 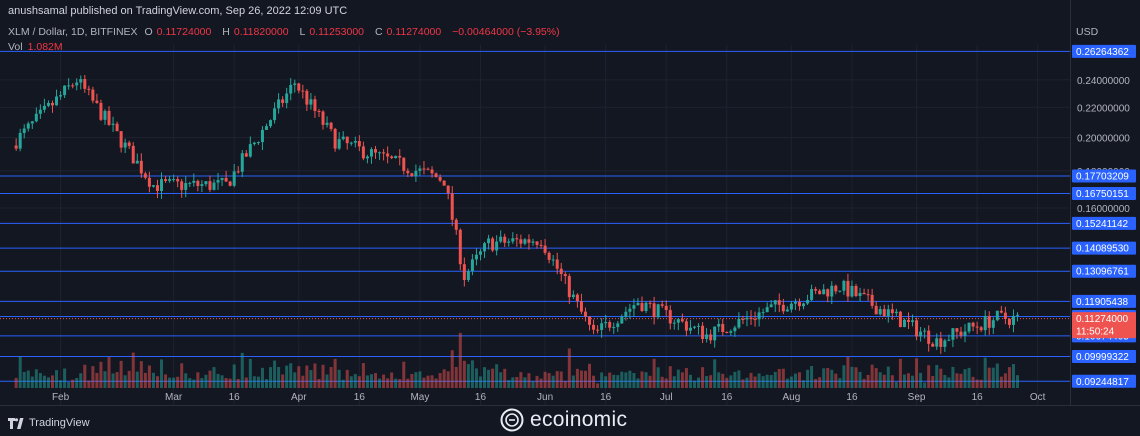 I want to click on close-value: 0.11274000, so click(x=414, y=32).